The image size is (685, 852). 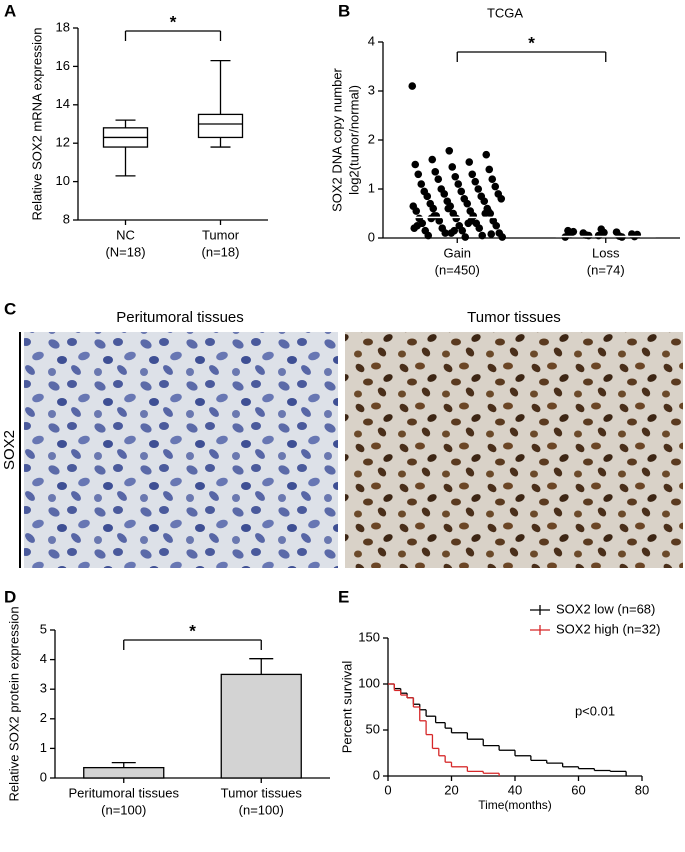 What do you see at coordinates (220, 126) in the screenshot?
I see `box` at bounding box center [220, 126].